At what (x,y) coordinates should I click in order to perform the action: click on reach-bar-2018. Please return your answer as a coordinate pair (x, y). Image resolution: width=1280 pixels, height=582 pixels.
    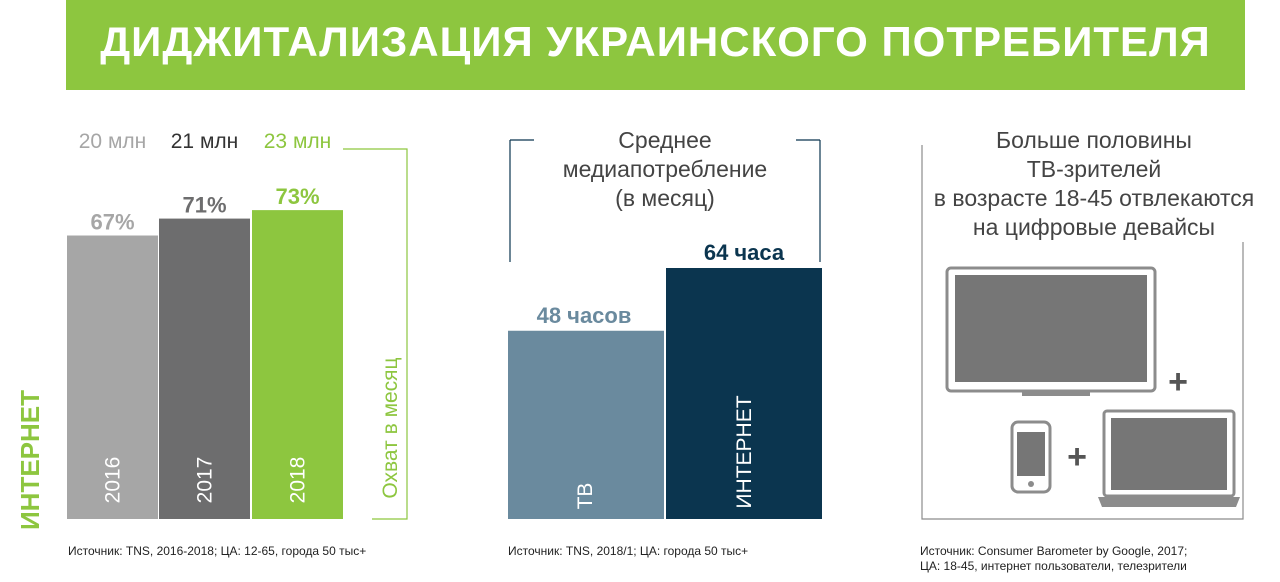
    Looking at the image, I should click on (297, 364).